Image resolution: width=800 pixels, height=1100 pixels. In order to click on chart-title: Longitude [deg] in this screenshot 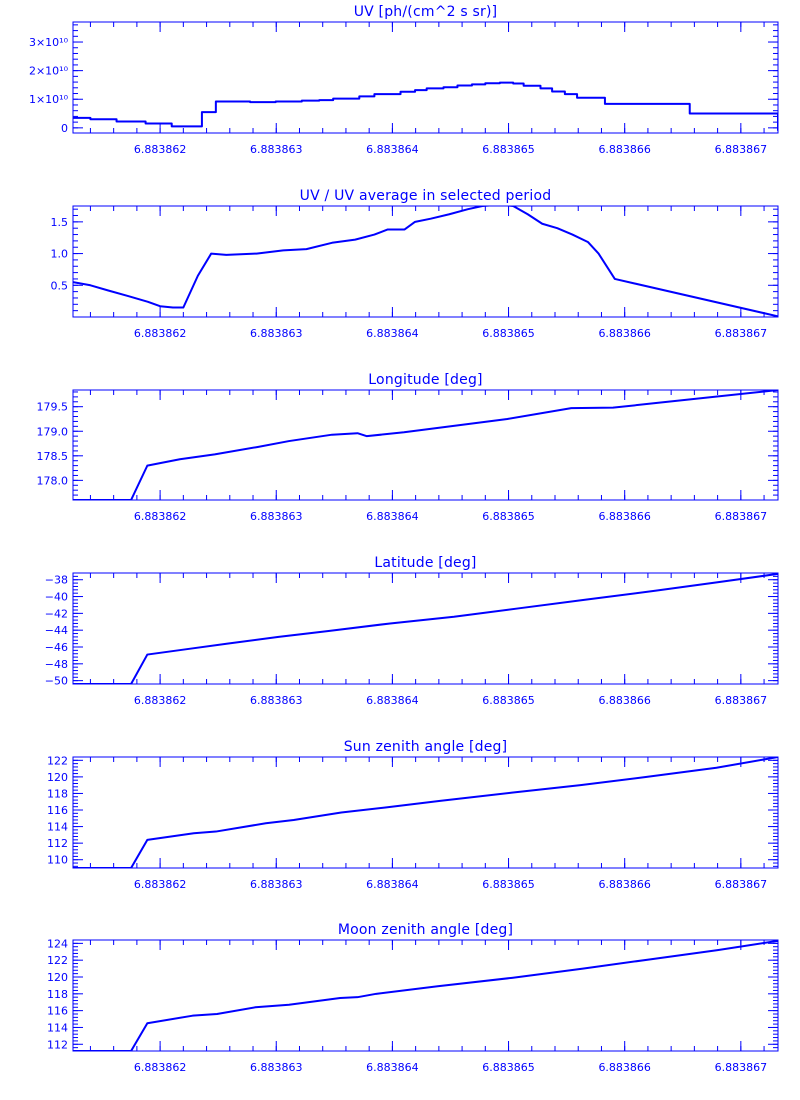, I will do `click(425, 380)`.